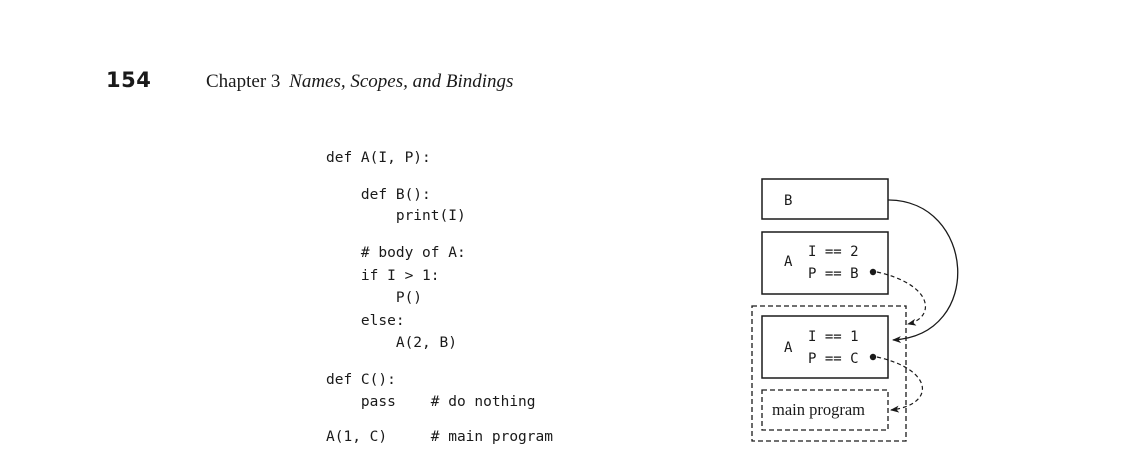 This screenshot has height=460, width=1128. I want to click on frame-a-outer-label: A, so click(788, 348).